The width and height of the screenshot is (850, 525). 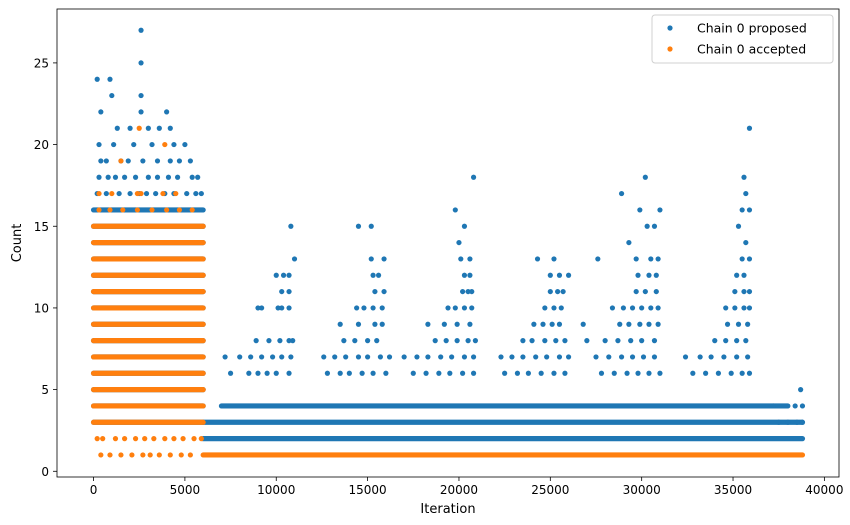 What do you see at coordinates (41, 145) in the screenshot?
I see `y-tick-label: 20` at bounding box center [41, 145].